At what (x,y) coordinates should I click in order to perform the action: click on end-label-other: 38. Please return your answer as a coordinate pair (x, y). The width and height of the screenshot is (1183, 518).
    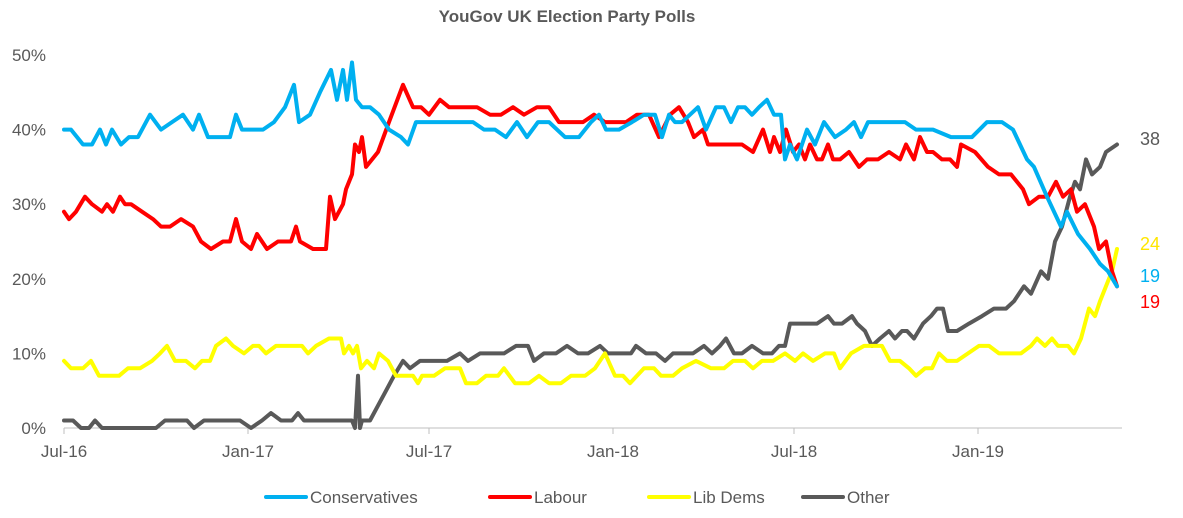
    Looking at the image, I should click on (1150, 139).